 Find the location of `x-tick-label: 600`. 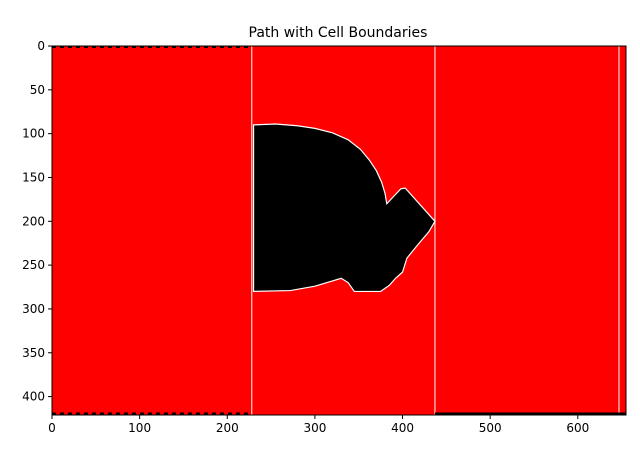

x-tick-label: 600 is located at coordinates (577, 428).